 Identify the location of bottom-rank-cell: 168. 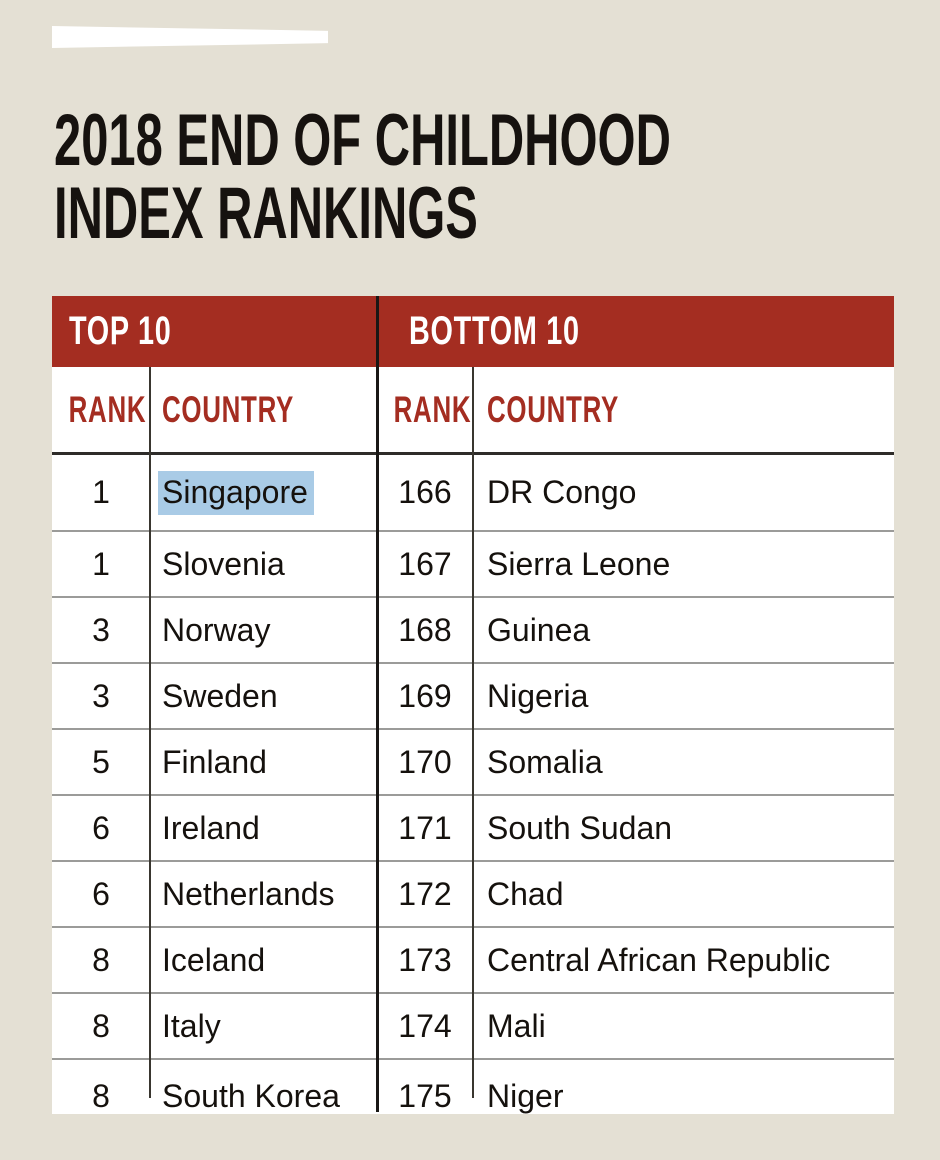
(425, 629).